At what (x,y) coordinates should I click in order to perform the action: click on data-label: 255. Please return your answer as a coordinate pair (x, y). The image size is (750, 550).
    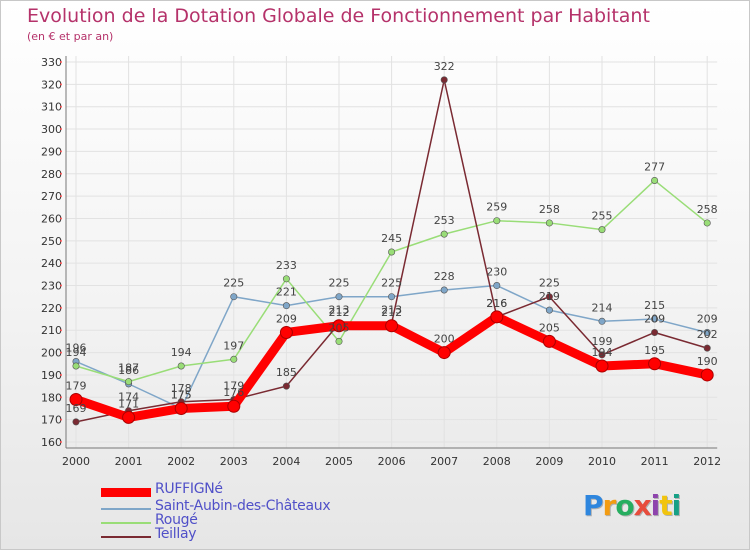
    Looking at the image, I should click on (602, 216).